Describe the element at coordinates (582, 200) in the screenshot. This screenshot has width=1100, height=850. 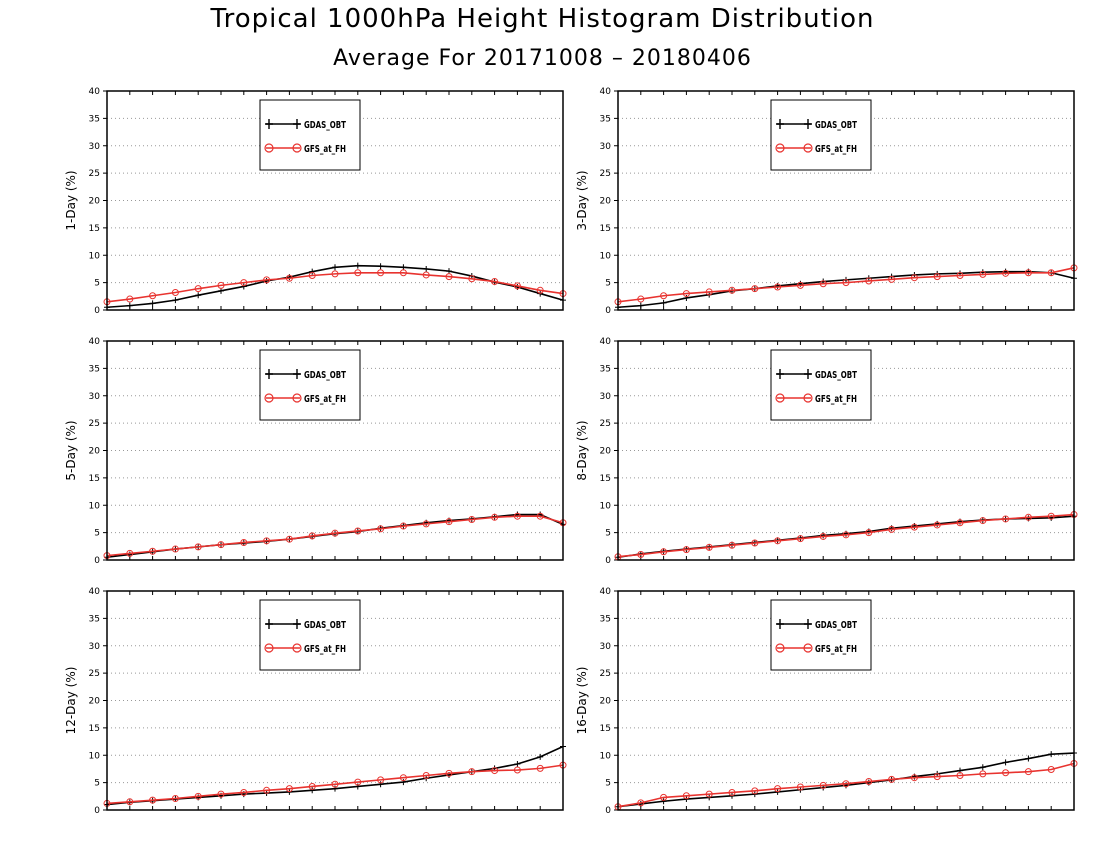
I see `y-axis-label: 3-Day (%)` at that location.